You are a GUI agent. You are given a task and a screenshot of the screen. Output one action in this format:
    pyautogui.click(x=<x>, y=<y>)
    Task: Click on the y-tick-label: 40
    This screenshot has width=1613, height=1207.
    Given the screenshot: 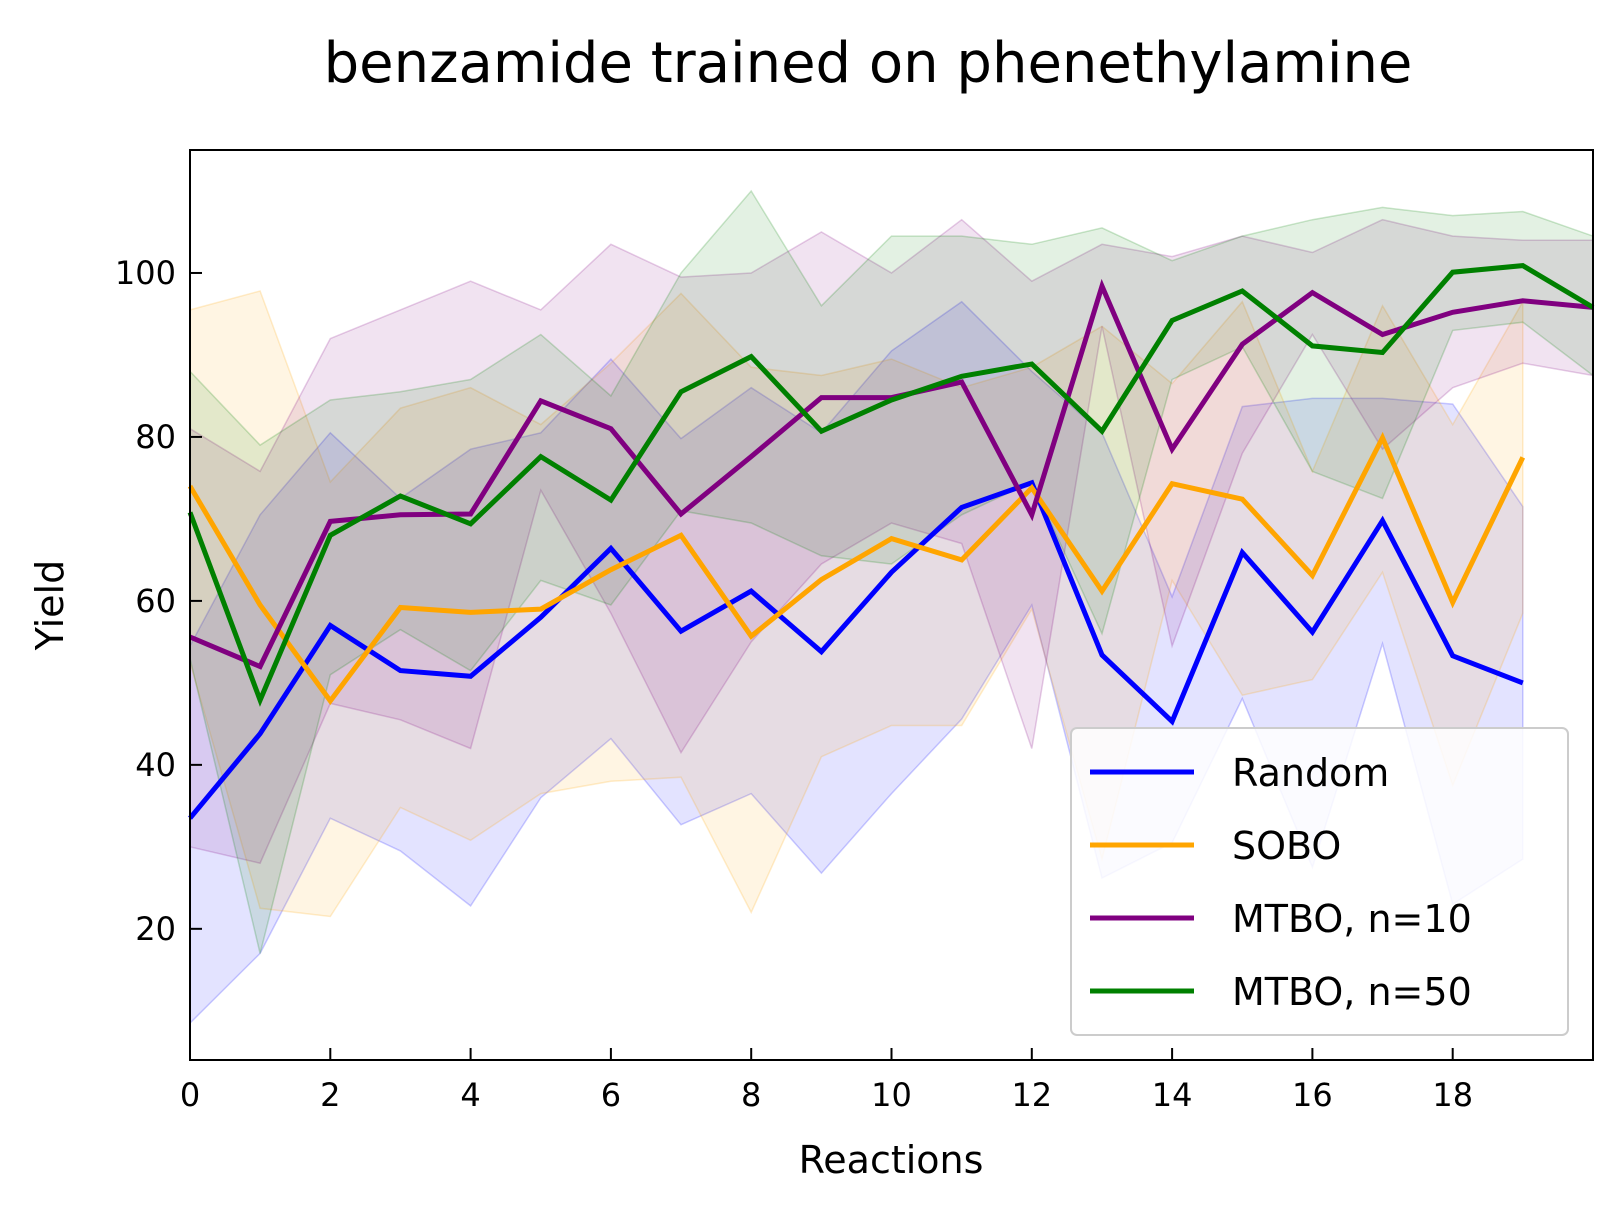 What is the action you would take?
    pyautogui.click(x=155, y=765)
    